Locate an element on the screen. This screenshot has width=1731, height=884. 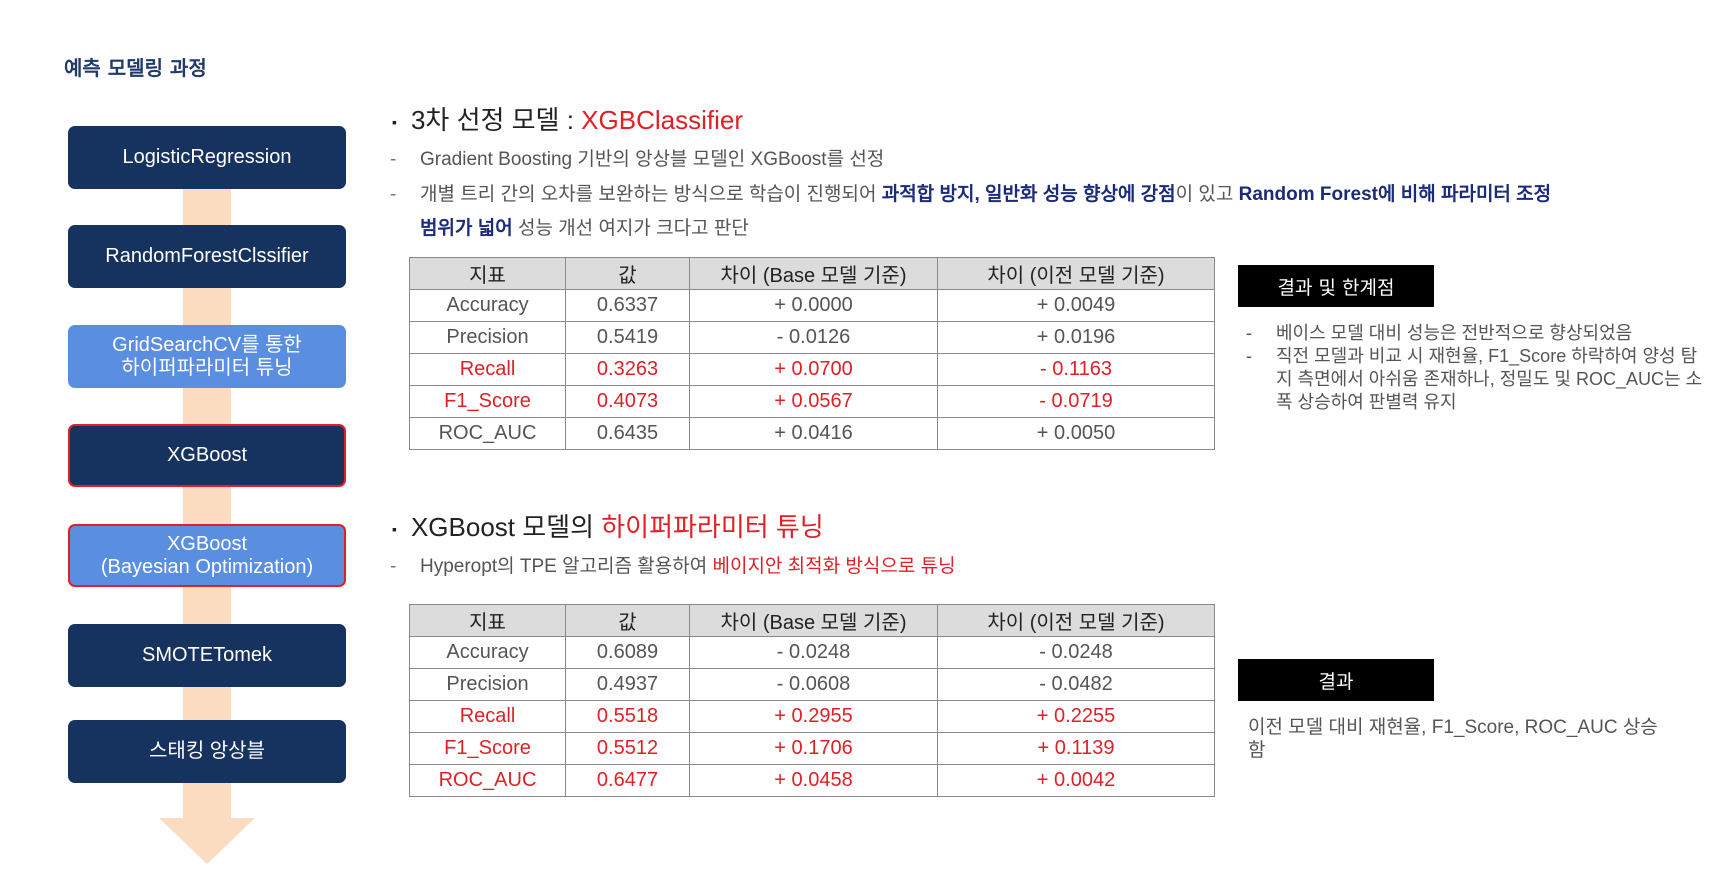
step-xgboost-bayesian: XGBoost (Bayesian Optimization) is located at coordinates (207, 555).